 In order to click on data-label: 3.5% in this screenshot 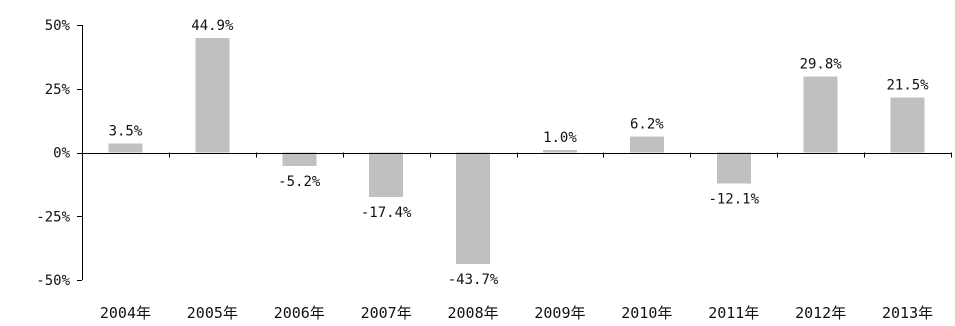, I will do `click(126, 132)`.